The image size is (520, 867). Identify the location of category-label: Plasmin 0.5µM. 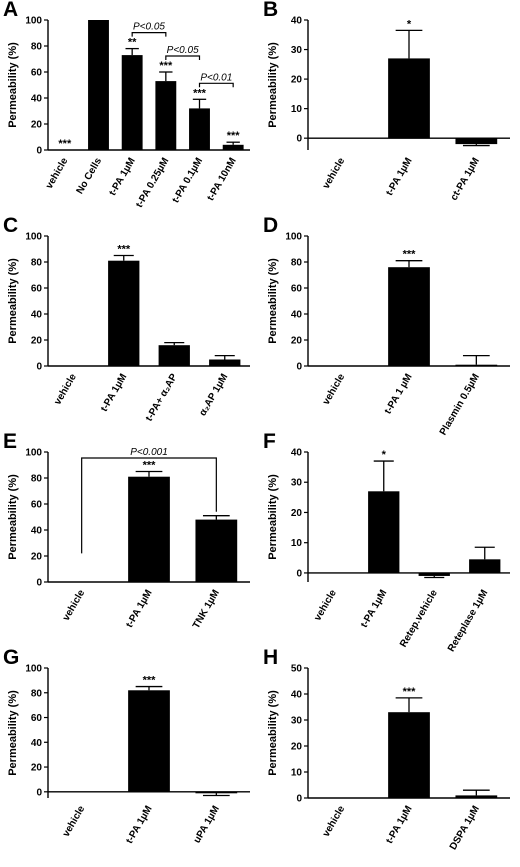
(460, 404).